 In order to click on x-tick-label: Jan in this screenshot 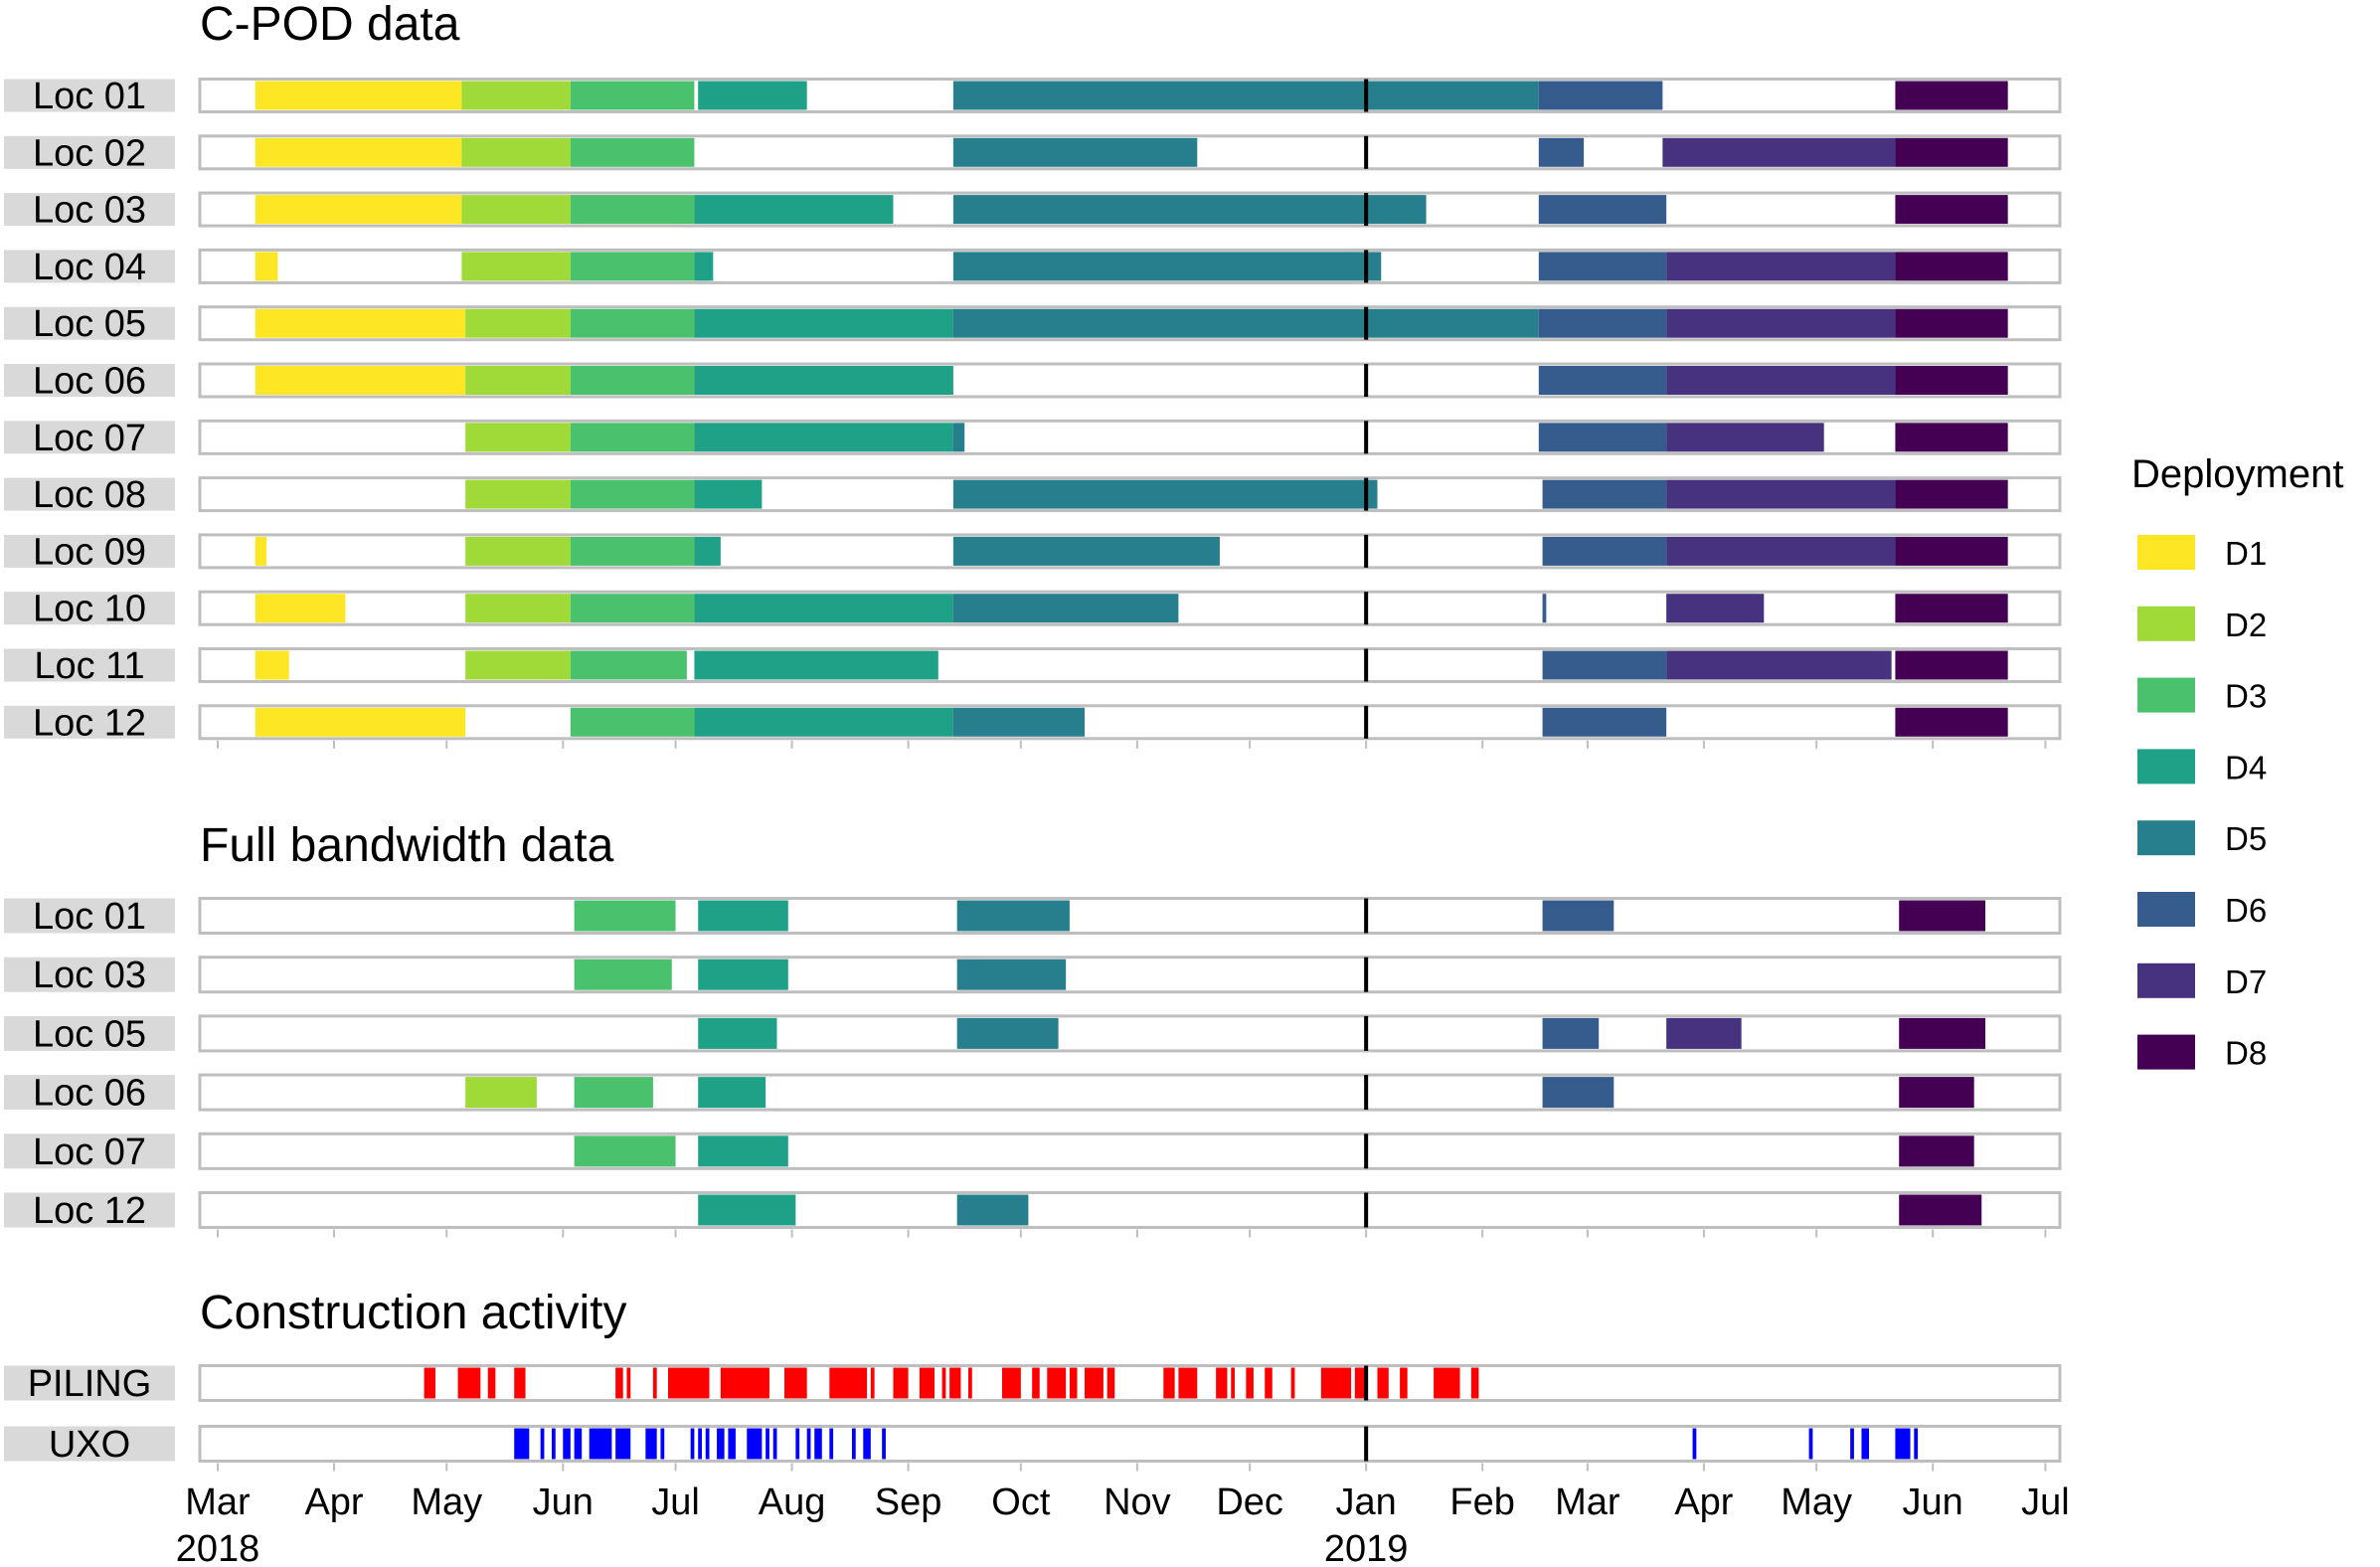, I will do `click(1366, 1502)`.